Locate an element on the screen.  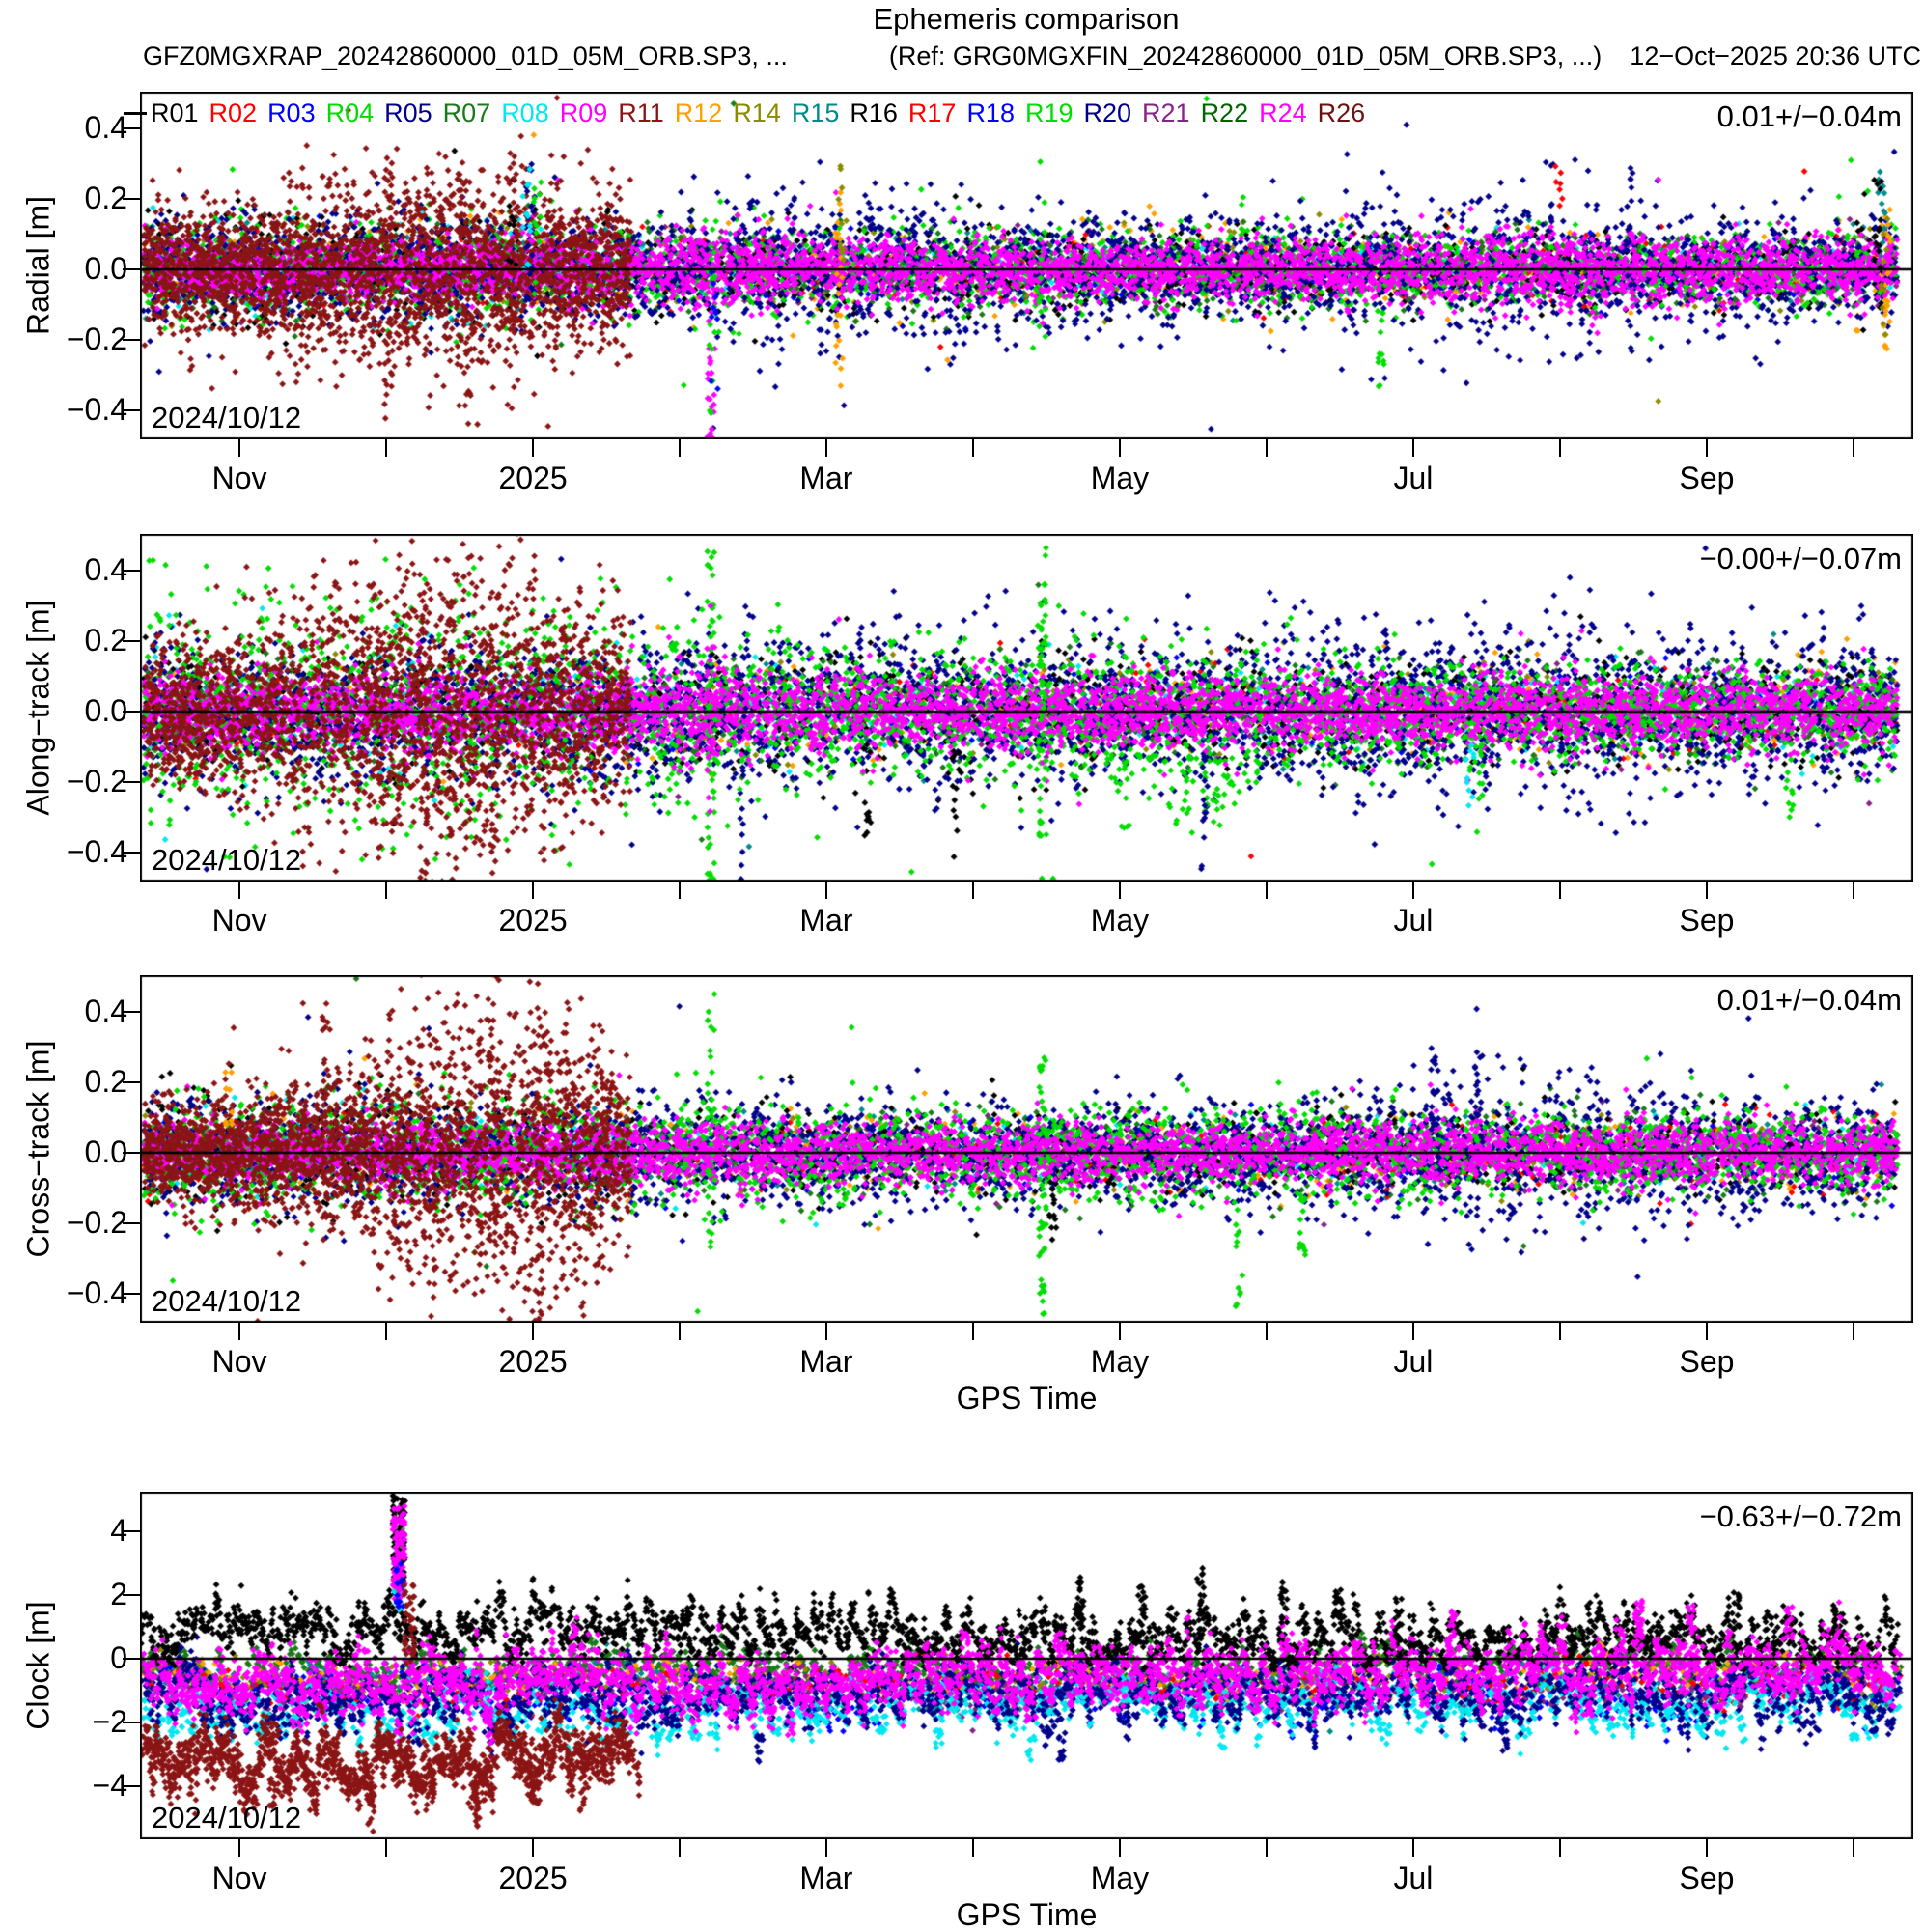
legend-item-r07: R07 is located at coordinates (466, 113).